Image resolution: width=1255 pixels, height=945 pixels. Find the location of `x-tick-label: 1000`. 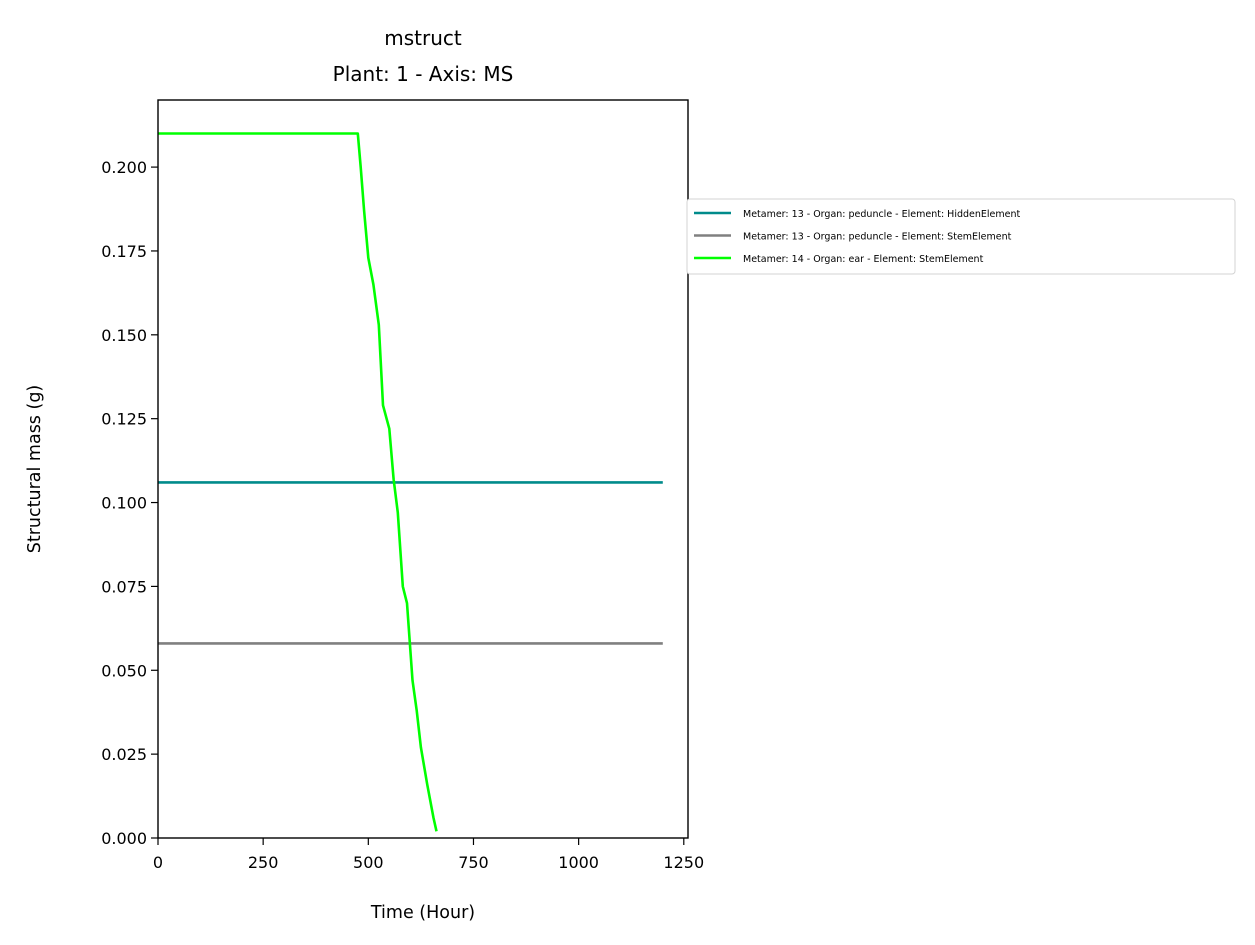

x-tick-label: 1000 is located at coordinates (578, 862).